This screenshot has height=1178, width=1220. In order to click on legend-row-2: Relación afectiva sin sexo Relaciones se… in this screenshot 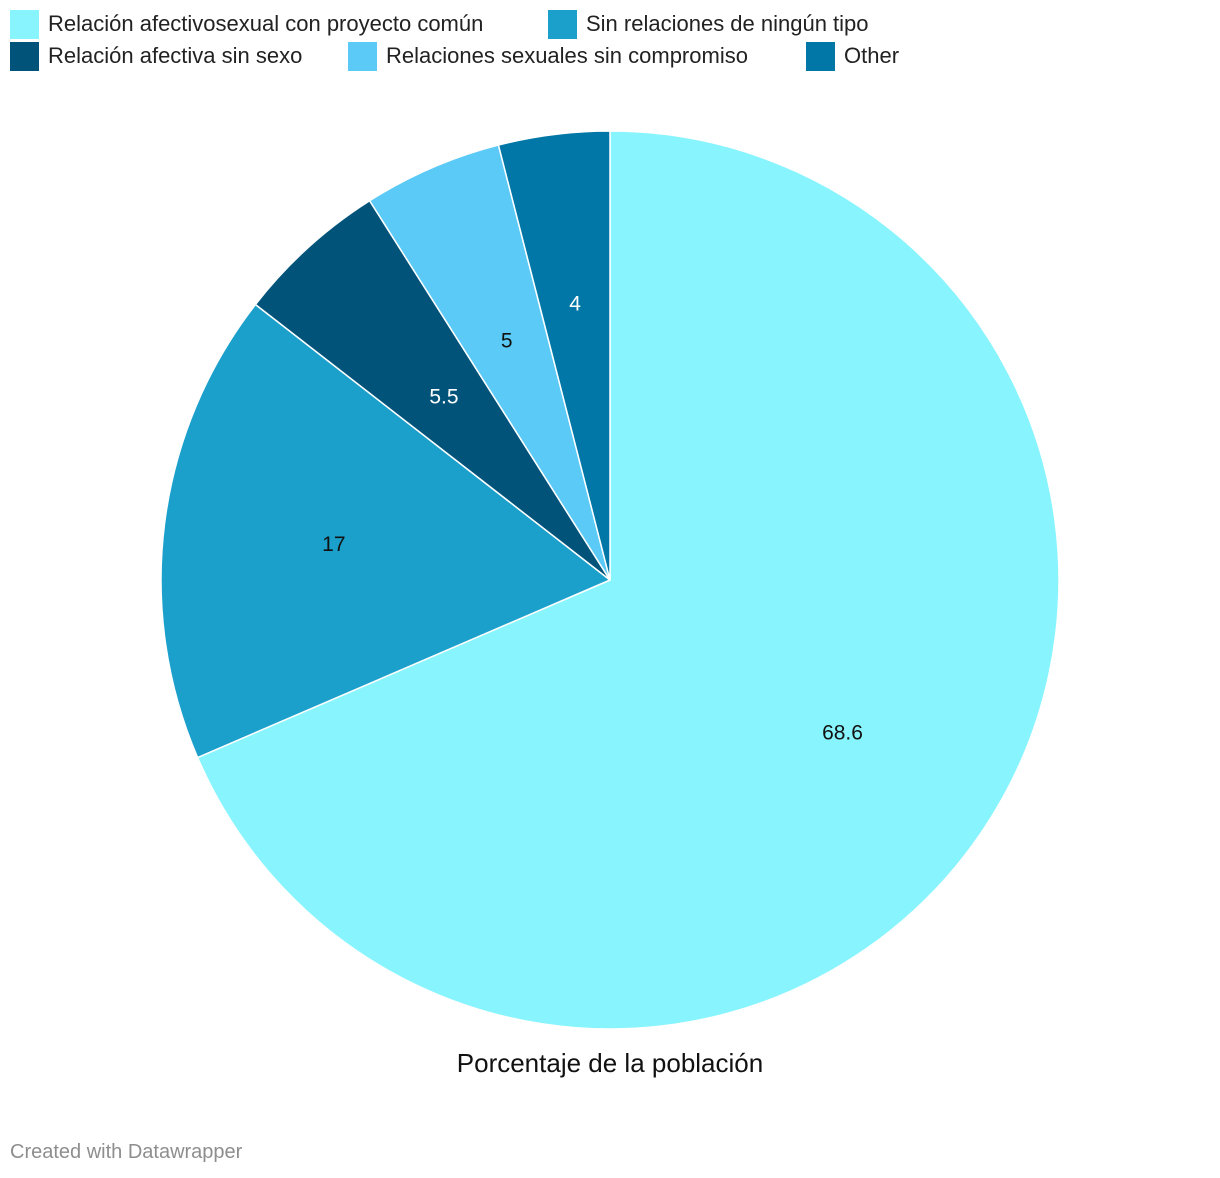, I will do `click(510, 56)`.